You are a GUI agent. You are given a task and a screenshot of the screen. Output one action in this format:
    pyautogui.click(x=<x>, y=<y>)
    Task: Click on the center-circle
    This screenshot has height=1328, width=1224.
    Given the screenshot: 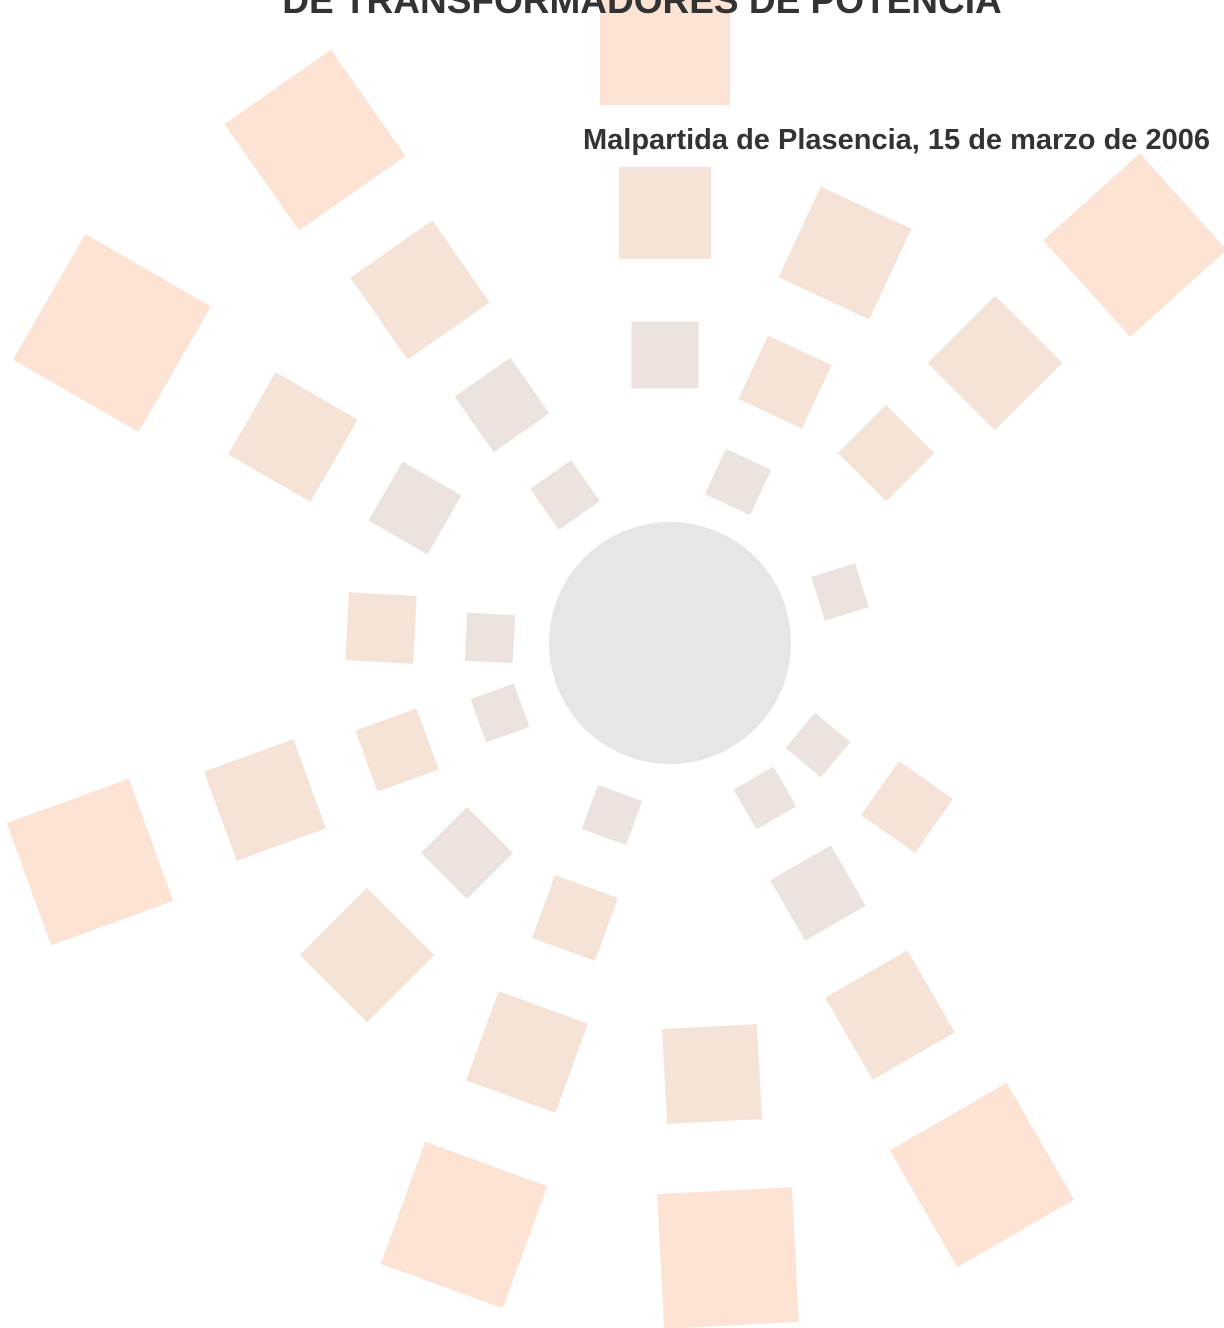 What is the action you would take?
    pyautogui.click(x=670, y=643)
    